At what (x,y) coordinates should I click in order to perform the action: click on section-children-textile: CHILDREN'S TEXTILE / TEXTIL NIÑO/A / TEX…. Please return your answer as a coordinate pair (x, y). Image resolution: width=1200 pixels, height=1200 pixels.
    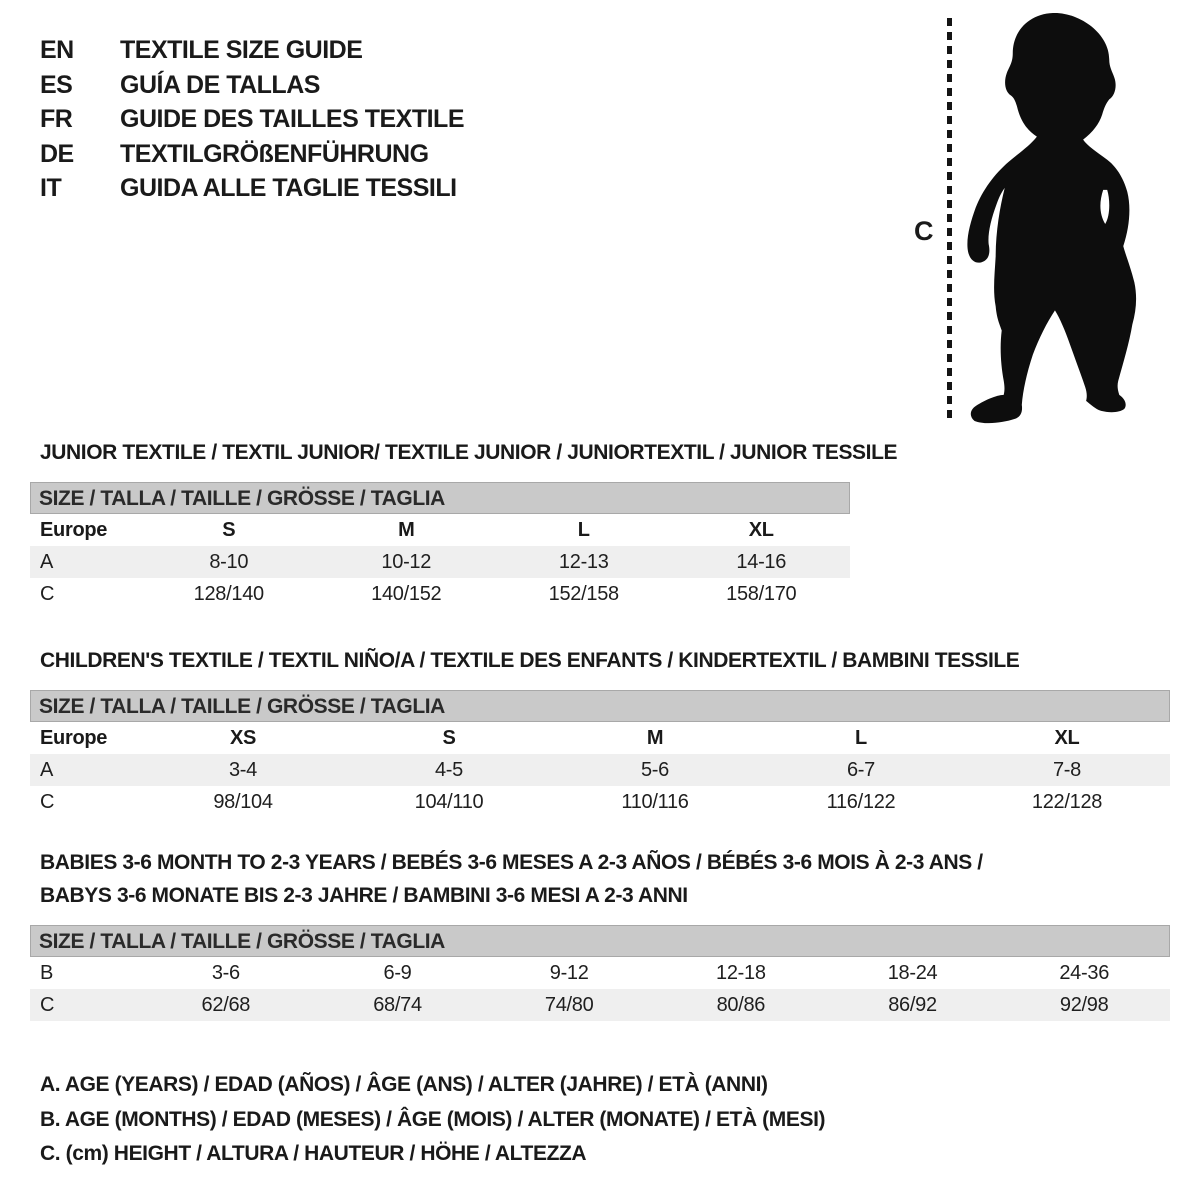
    Looking at the image, I should click on (600, 731).